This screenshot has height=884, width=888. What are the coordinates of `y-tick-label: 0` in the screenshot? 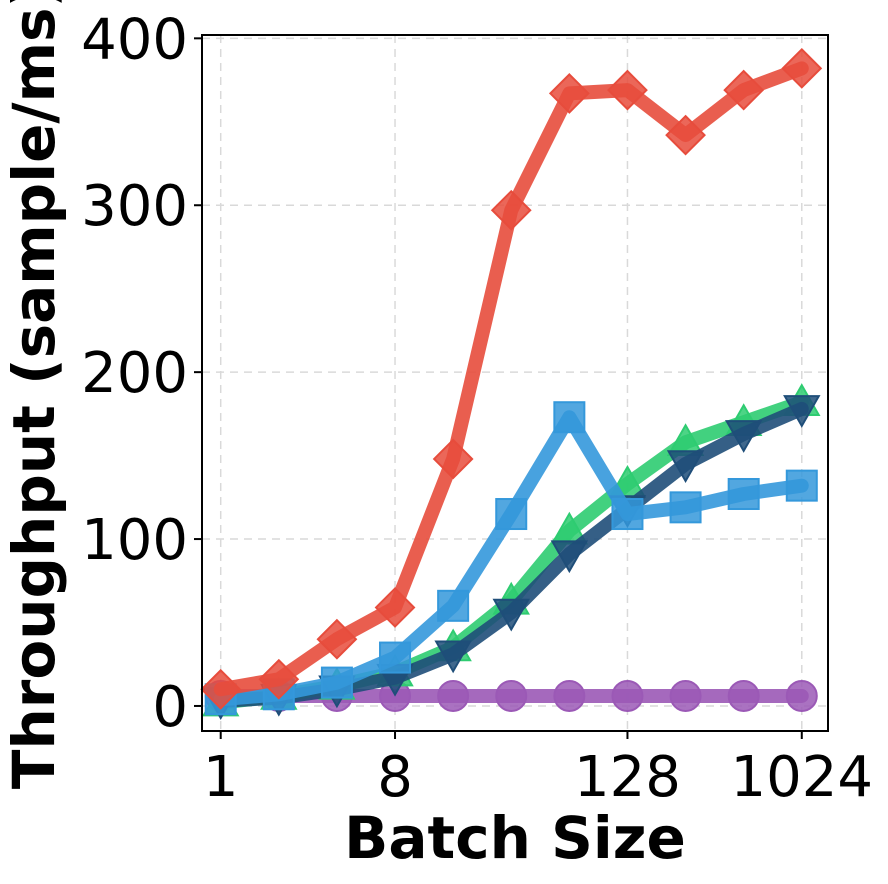 It's located at (170, 707).